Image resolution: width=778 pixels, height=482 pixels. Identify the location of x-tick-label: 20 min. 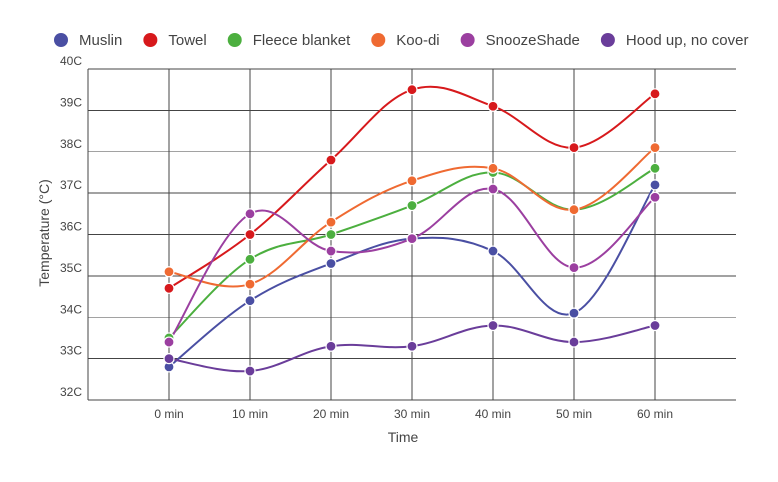
(331, 414).